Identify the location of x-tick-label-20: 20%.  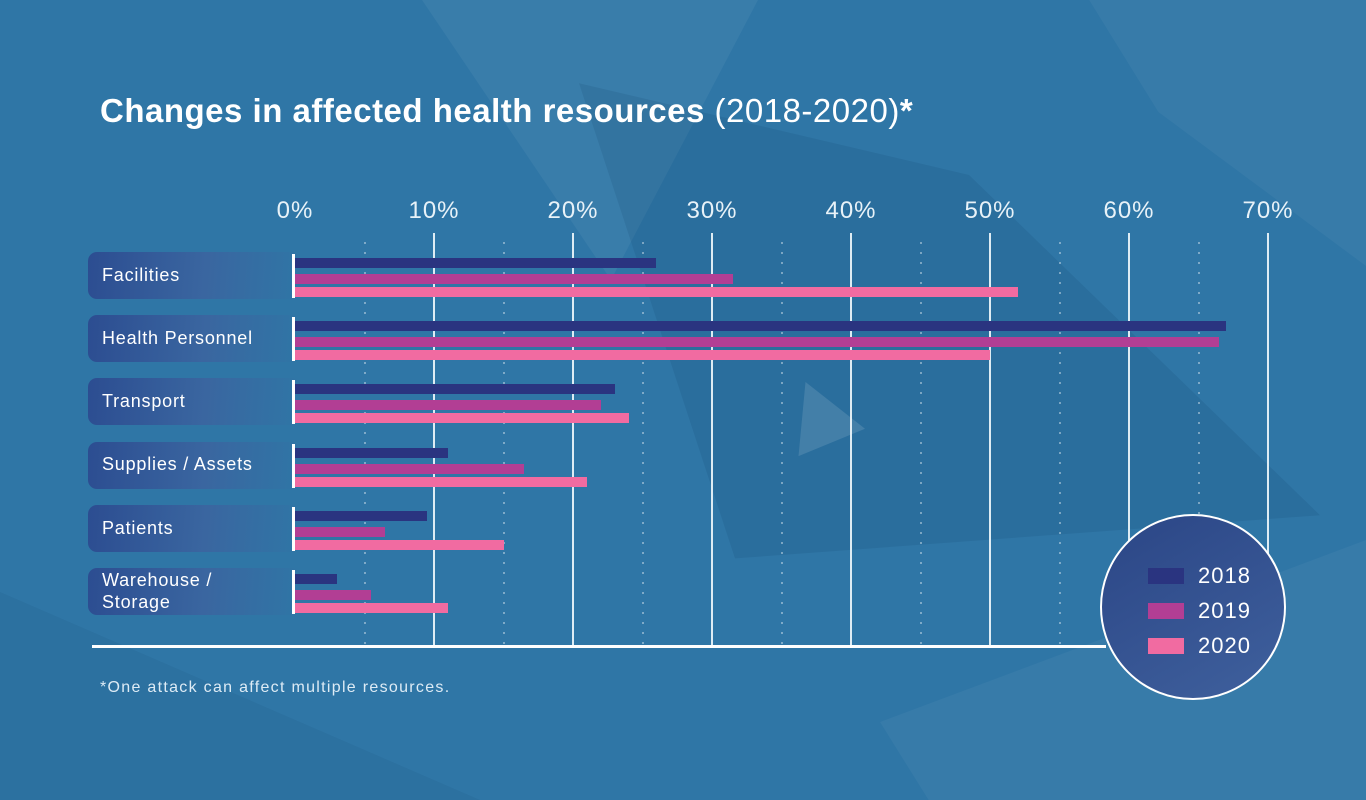
(573, 210).